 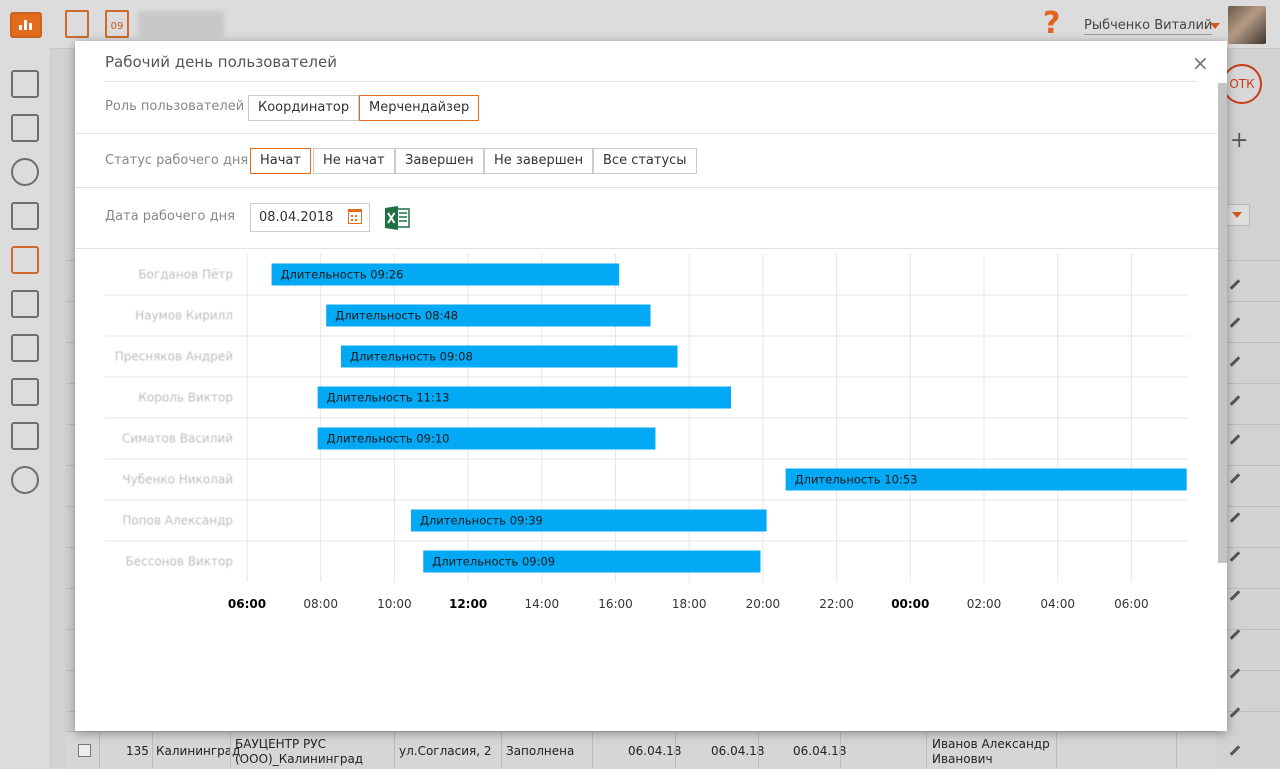 What do you see at coordinates (1242, 84) in the screenshot?
I see `otk-button: ОТК` at bounding box center [1242, 84].